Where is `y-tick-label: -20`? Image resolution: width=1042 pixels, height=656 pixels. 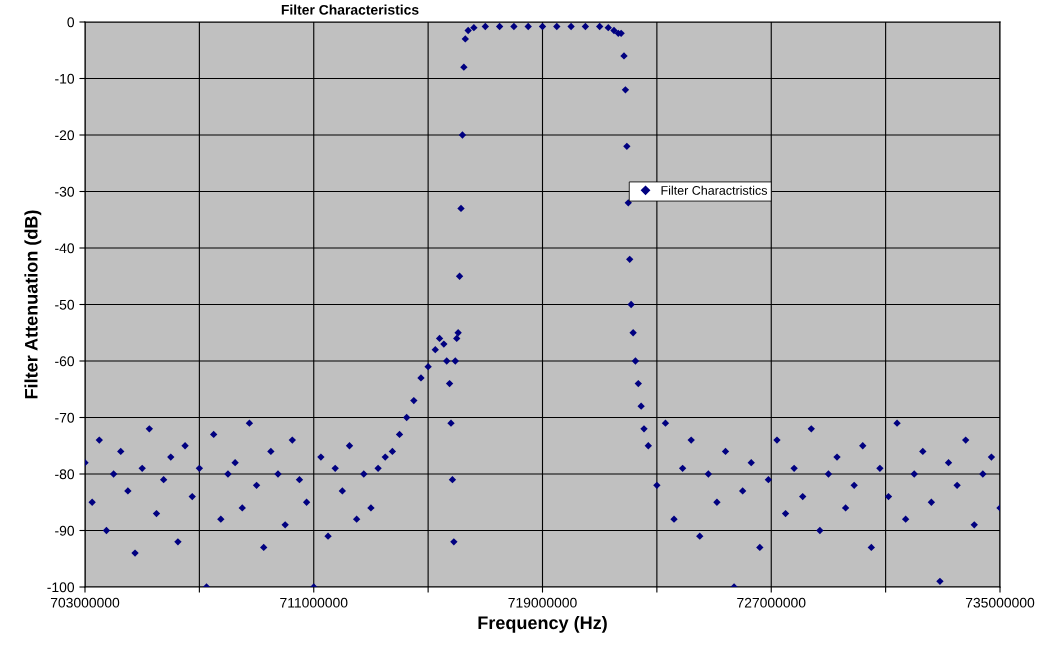 y-tick-label: -20 is located at coordinates (65, 135).